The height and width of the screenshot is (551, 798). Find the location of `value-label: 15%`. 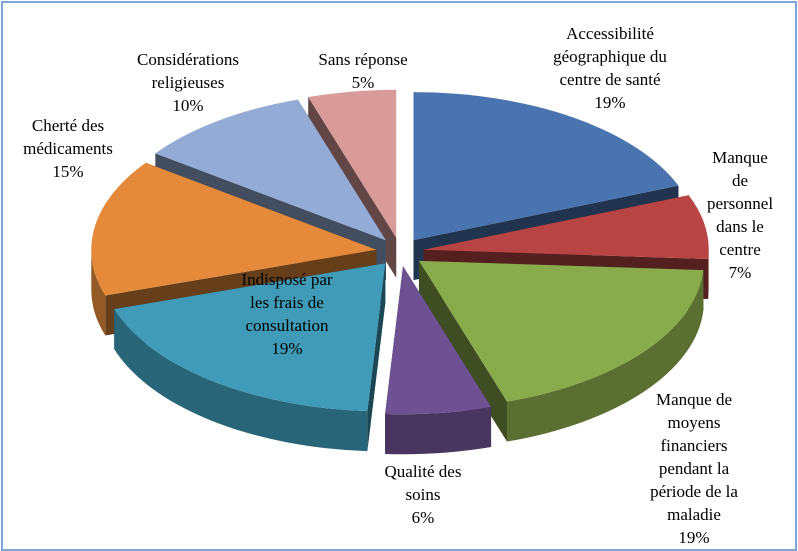

value-label: 15% is located at coordinates (68, 171).